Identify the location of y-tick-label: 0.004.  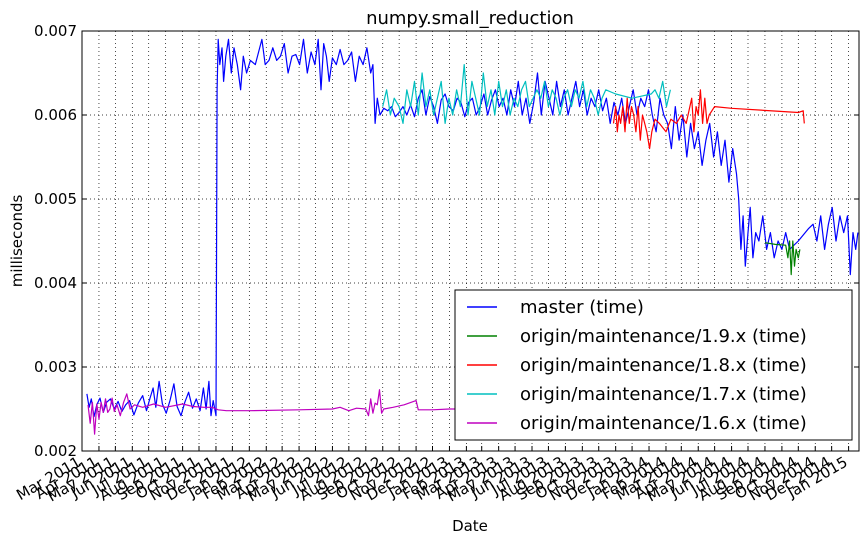
(55, 283).